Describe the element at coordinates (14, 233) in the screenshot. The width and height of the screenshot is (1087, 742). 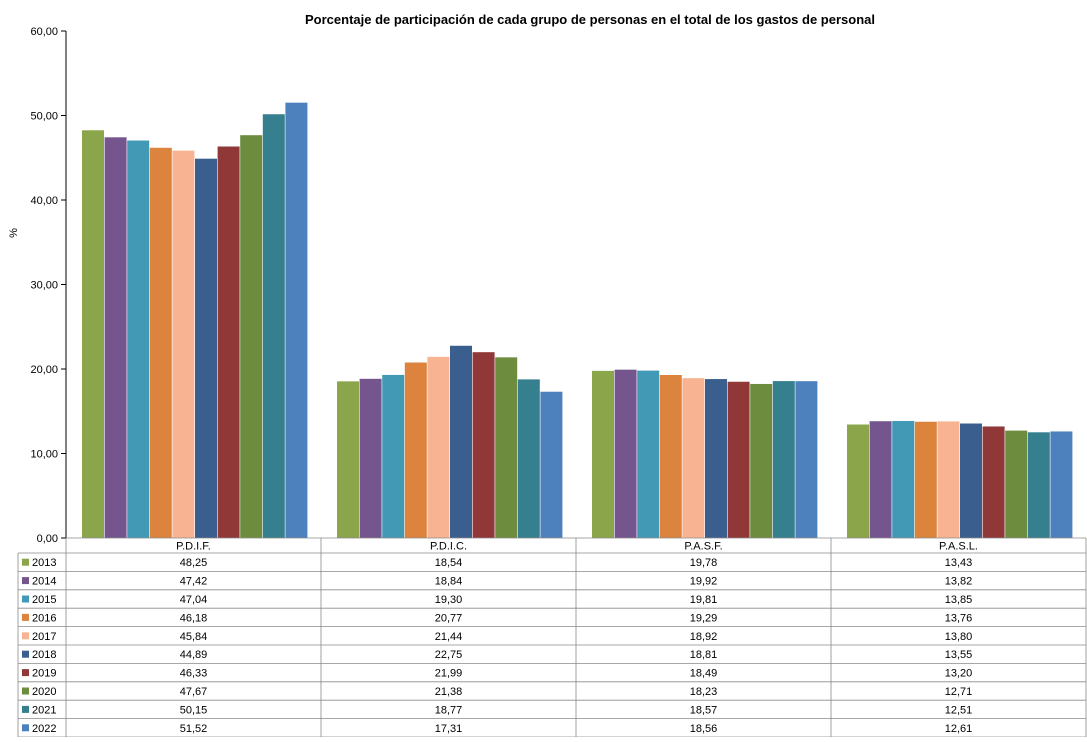
I see `y-axis-label: %` at that location.